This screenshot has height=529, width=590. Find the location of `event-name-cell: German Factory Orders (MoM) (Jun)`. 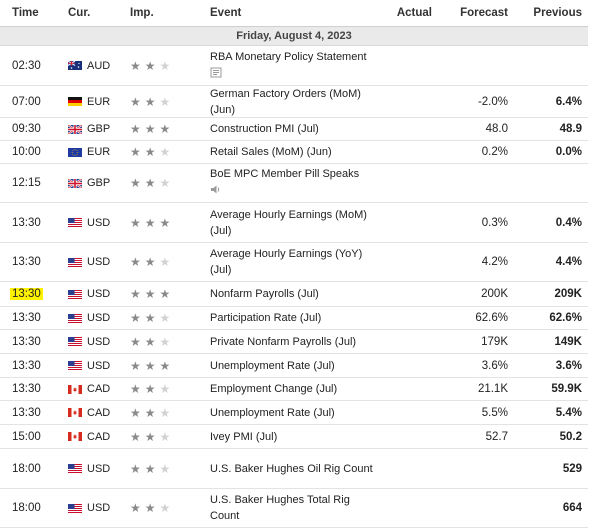

event-name-cell: German Factory Orders (MoM) (Jun) is located at coordinates (294, 102).